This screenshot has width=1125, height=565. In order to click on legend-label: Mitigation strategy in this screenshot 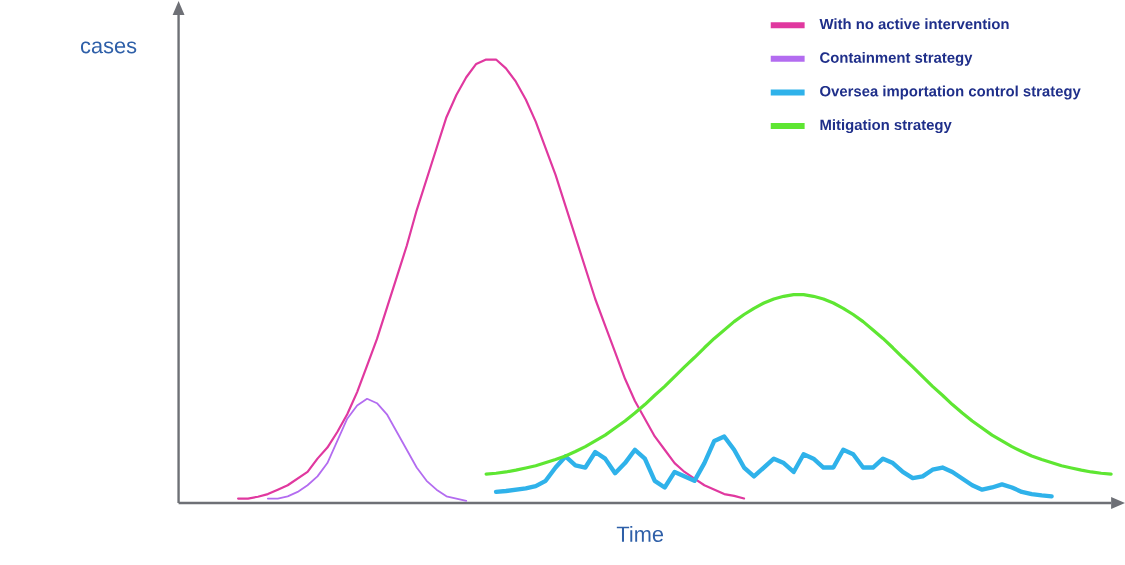, I will do `click(886, 125)`.